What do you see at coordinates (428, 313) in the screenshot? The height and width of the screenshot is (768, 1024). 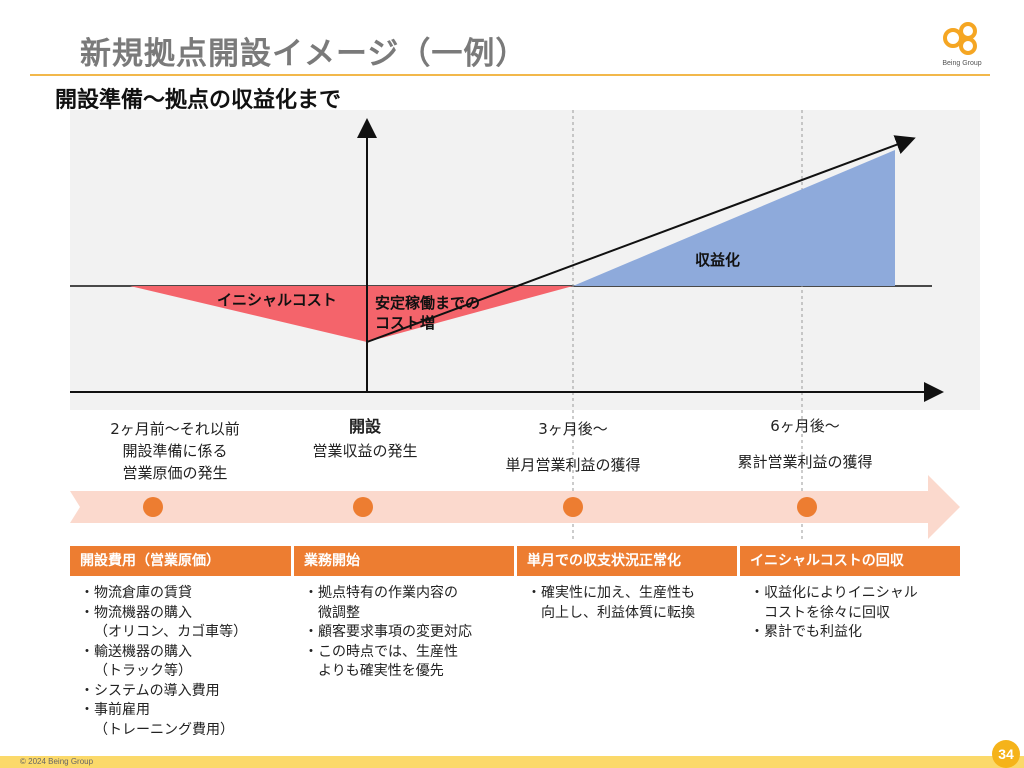 I see `cost-increase-label: 安定稼働までの コスト増` at bounding box center [428, 313].